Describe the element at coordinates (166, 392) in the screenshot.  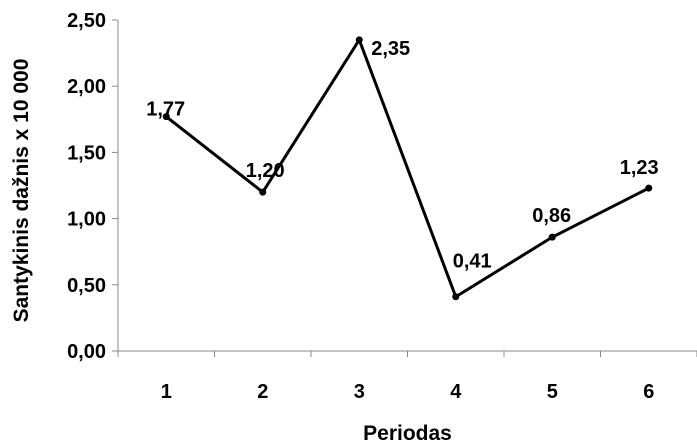
I see `x-tick-label: 1` at that location.